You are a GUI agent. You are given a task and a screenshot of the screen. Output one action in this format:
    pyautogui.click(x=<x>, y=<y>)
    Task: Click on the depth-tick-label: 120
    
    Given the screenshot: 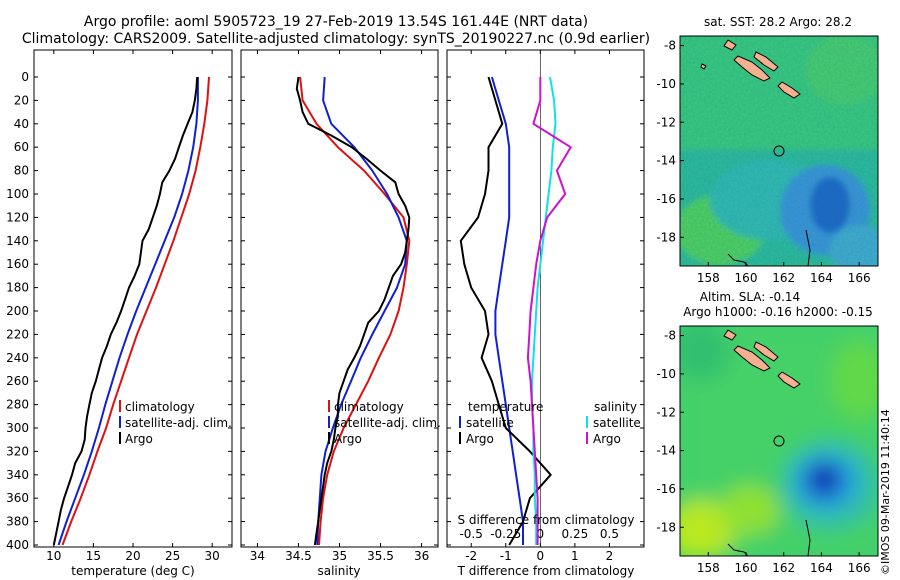 What is the action you would take?
    pyautogui.click(x=17, y=217)
    